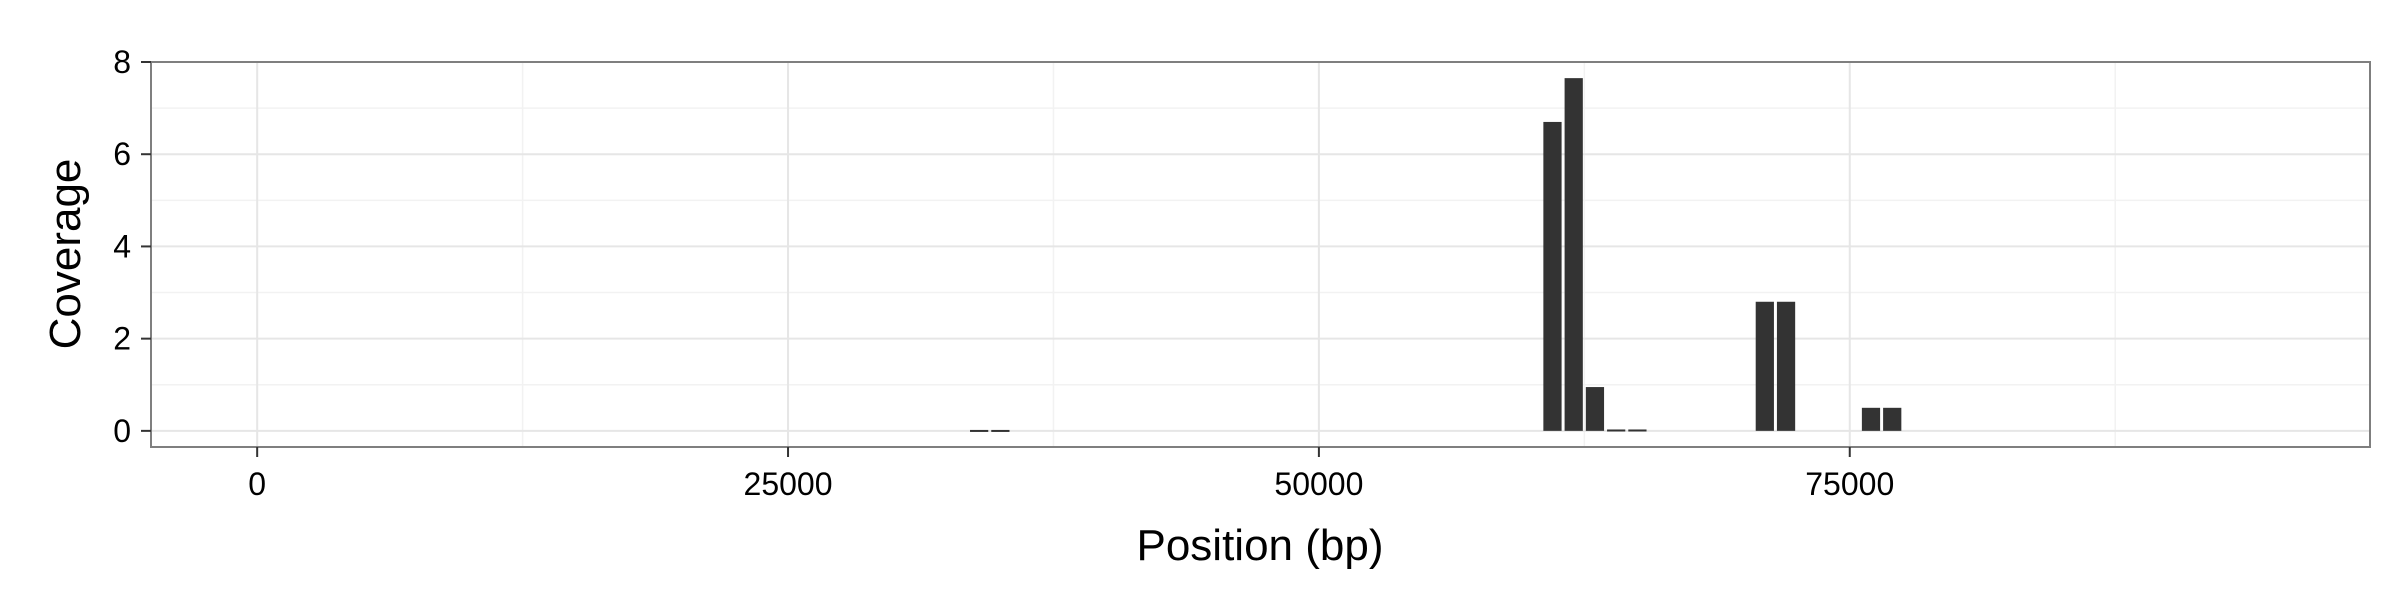 The image size is (2400, 600). What do you see at coordinates (122, 246) in the screenshot?
I see `y-tick-label: 4` at bounding box center [122, 246].